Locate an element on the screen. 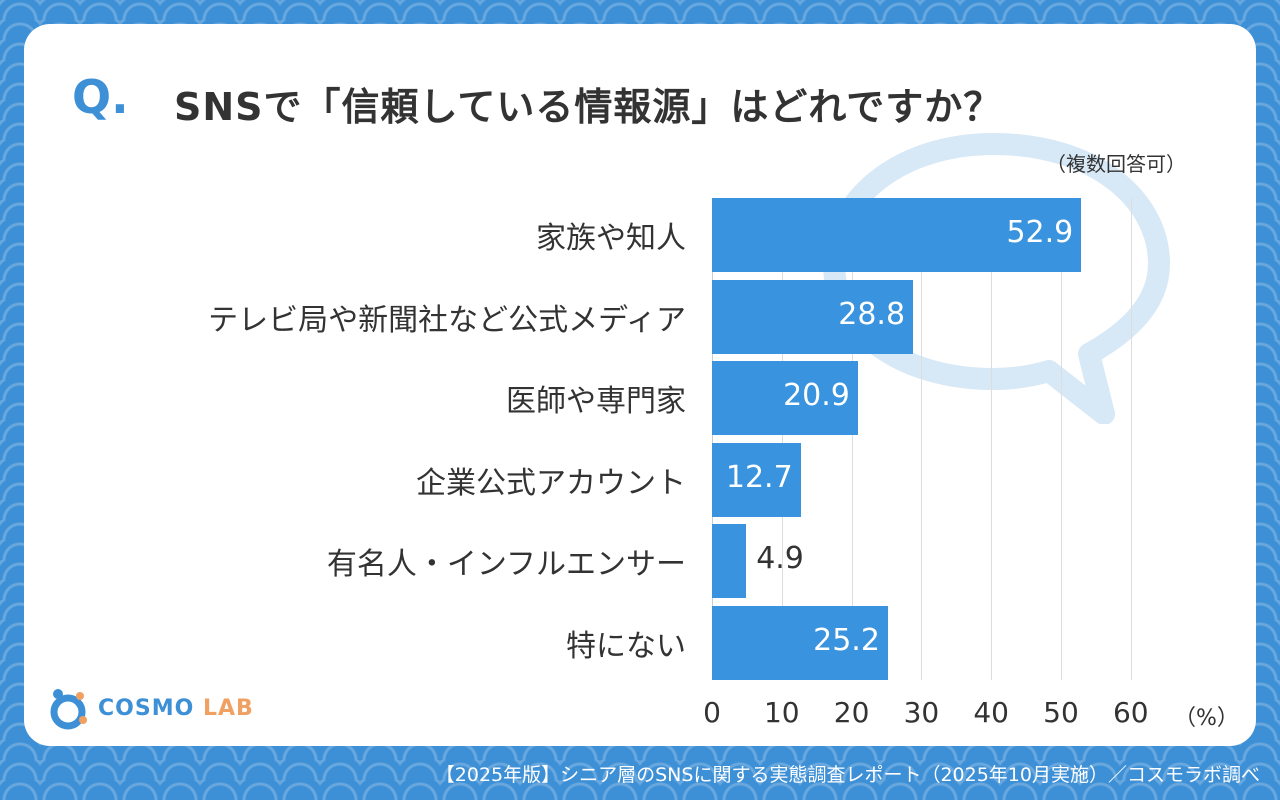  unit-label: （%） is located at coordinates (1206, 718).